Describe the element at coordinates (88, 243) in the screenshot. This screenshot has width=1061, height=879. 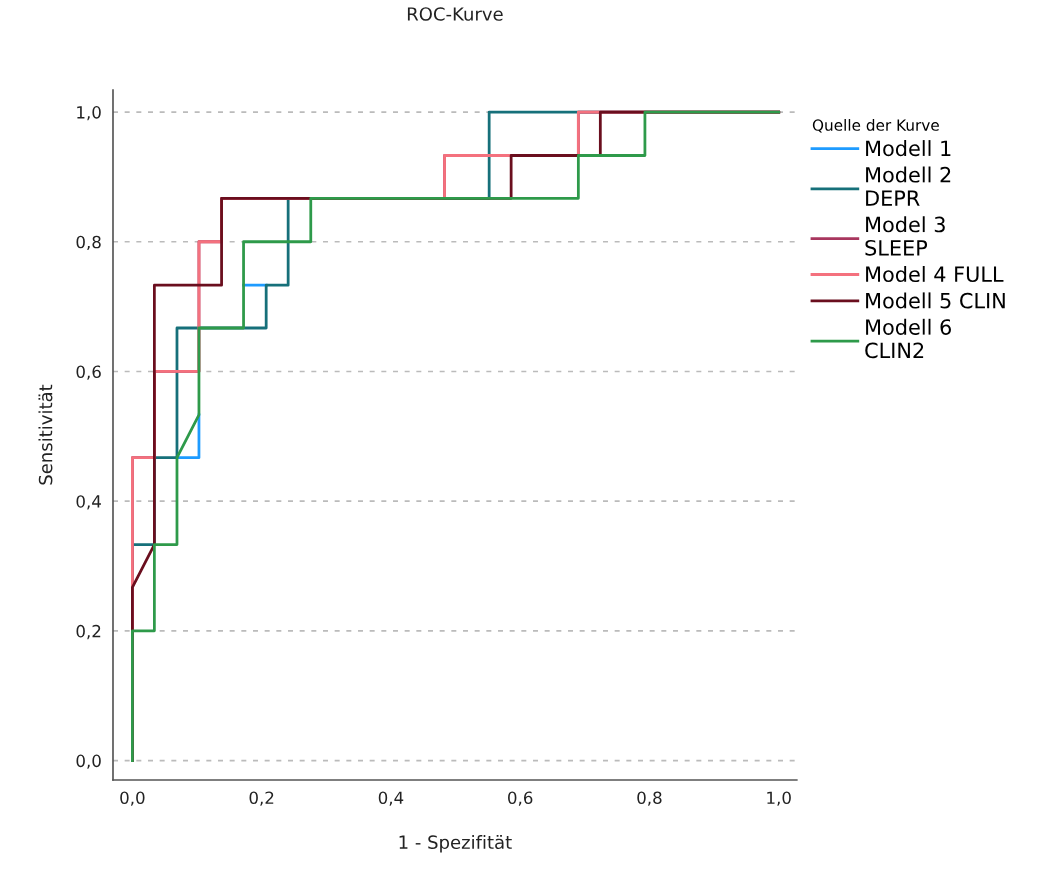
I see `y-tick-label: 0,8` at that location.